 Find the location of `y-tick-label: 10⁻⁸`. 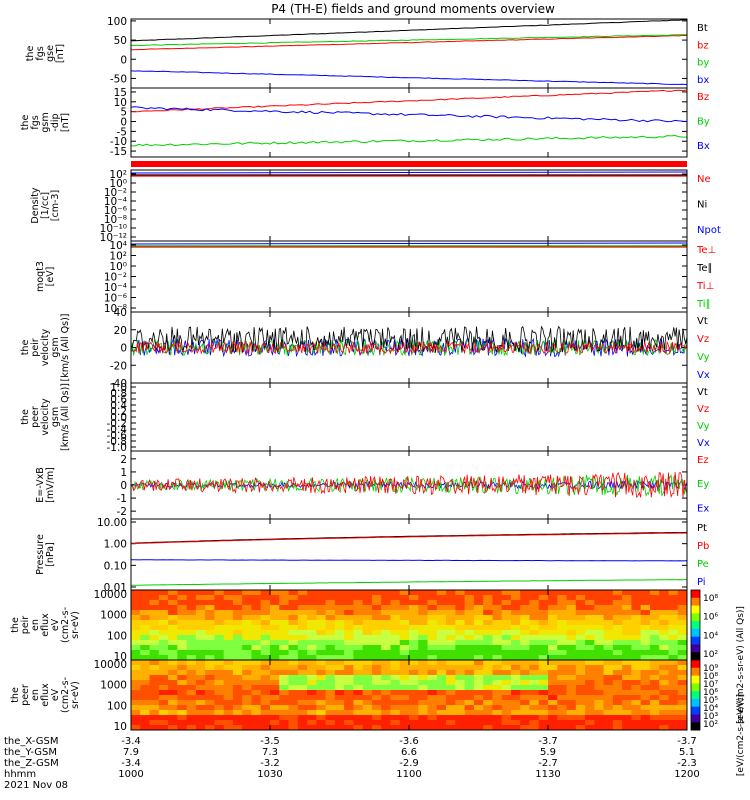

y-tick-label: 10⁻⁸ is located at coordinates (115, 220).